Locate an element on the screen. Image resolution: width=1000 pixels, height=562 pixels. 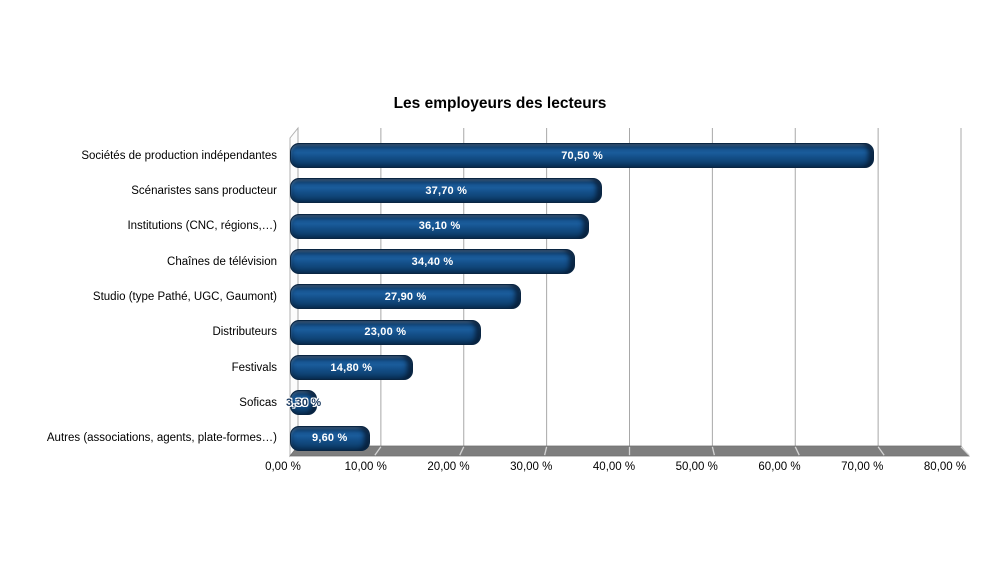
category-label: Distributeurs is located at coordinates (244, 332).